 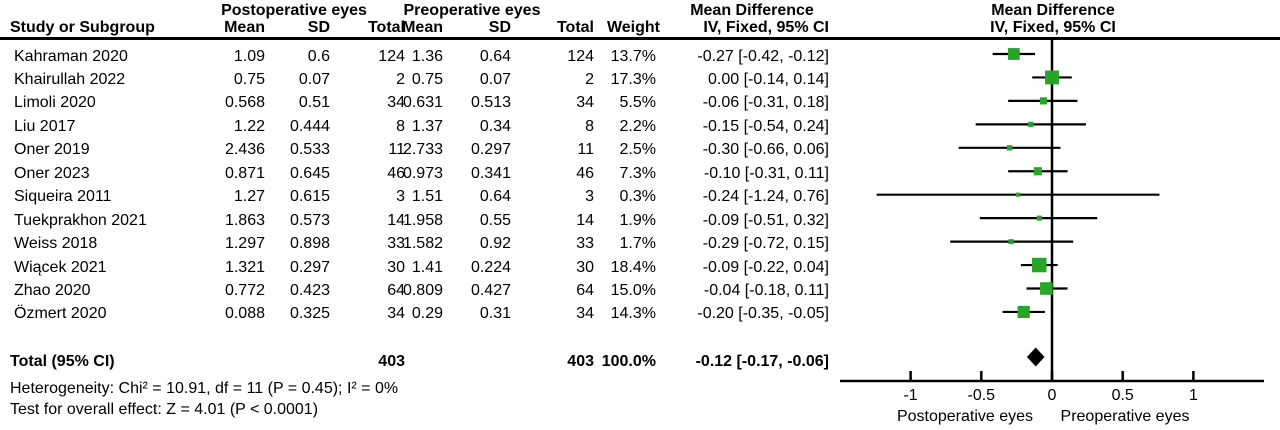 I want to click on cell-pre-total: 3, so click(x=589, y=197).